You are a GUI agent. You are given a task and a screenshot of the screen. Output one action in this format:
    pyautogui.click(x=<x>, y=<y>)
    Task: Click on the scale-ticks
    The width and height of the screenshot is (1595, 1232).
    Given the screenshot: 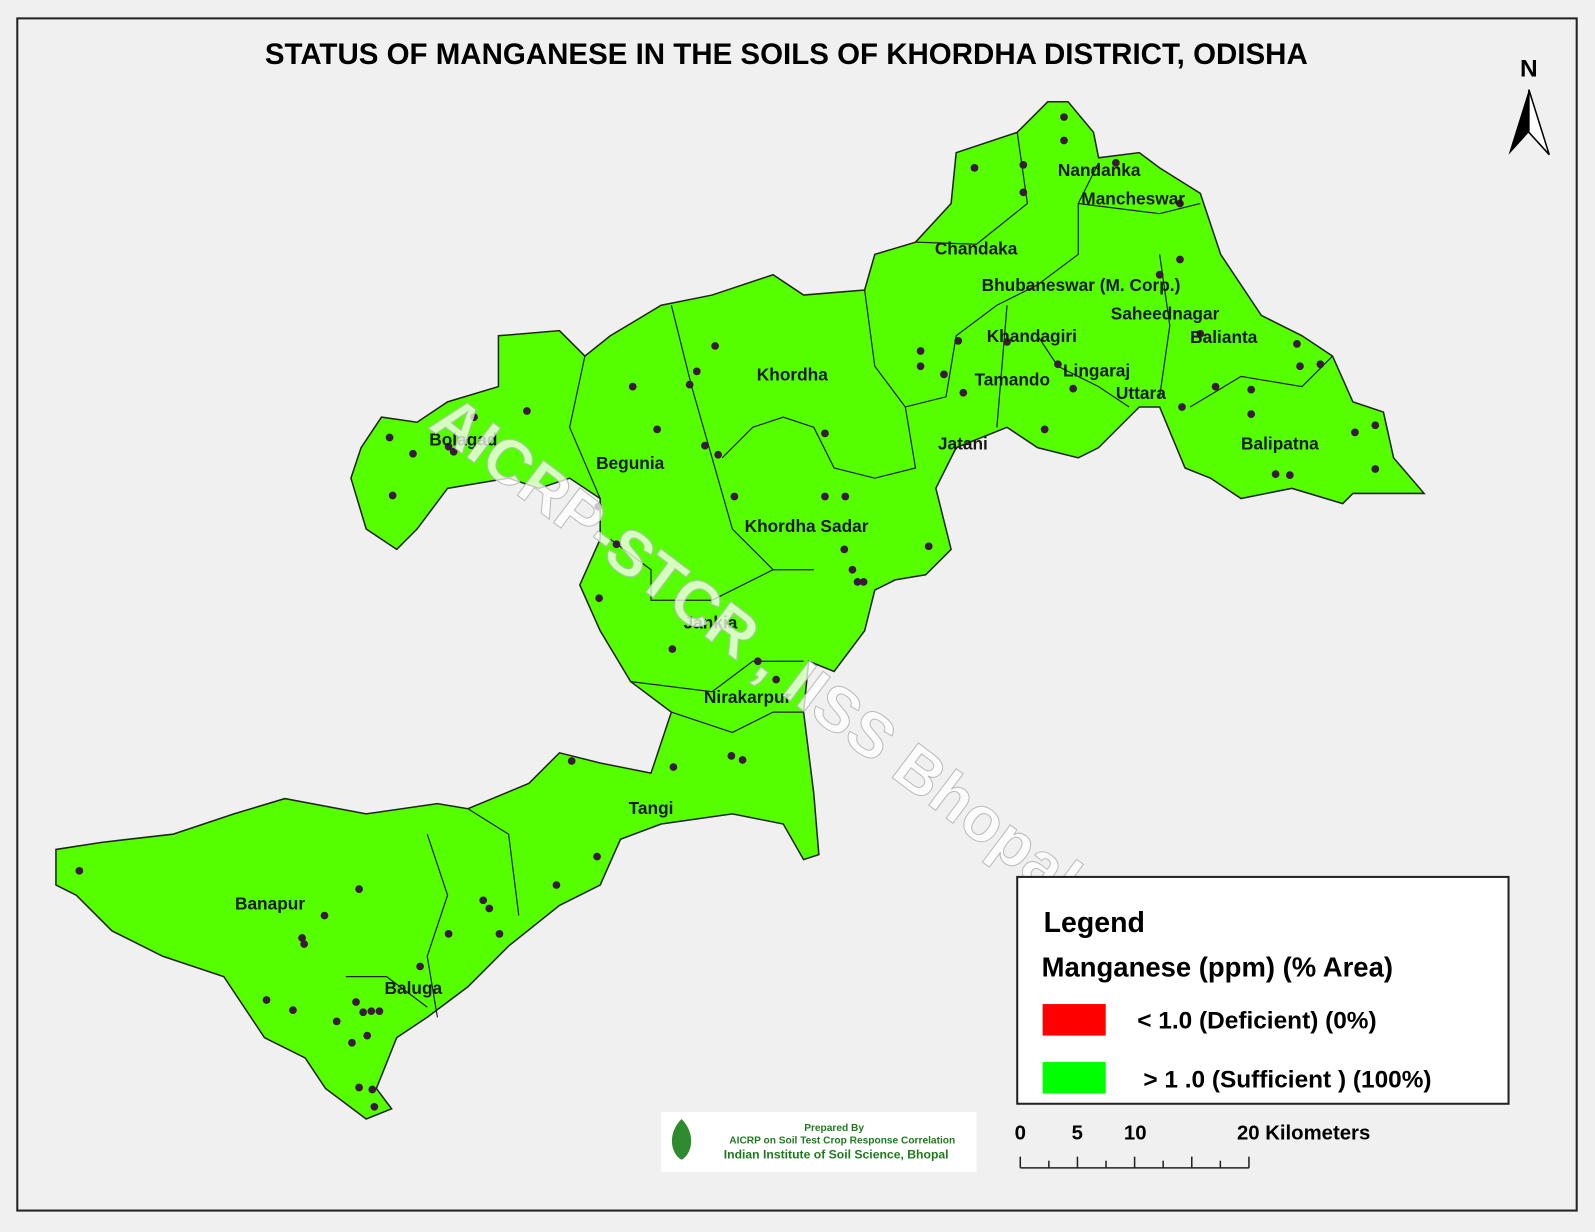 What is the action you would take?
    pyautogui.click(x=1134, y=1162)
    